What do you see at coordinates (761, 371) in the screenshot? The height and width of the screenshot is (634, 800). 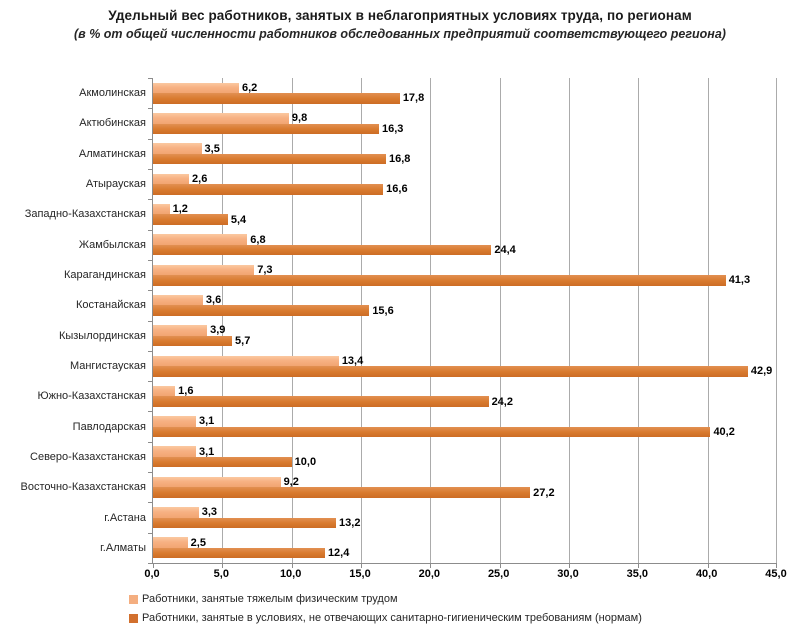 I see `value-label: 42,9` at bounding box center [761, 371].